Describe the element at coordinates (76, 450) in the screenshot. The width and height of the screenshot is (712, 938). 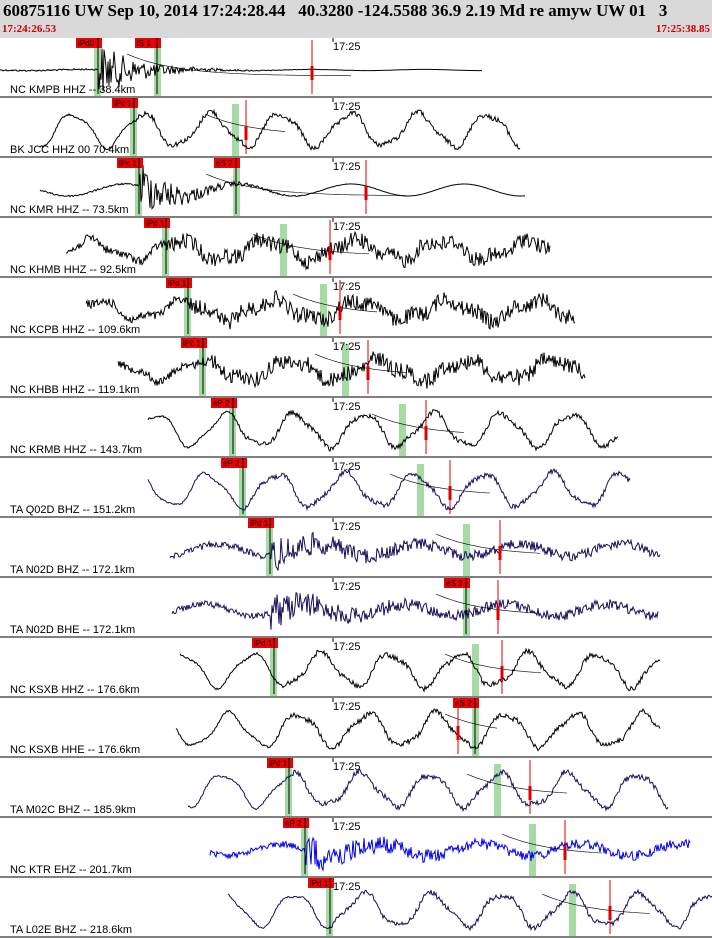
I see `trace-label: NC KRMB HHZ -- 143.7km` at that location.